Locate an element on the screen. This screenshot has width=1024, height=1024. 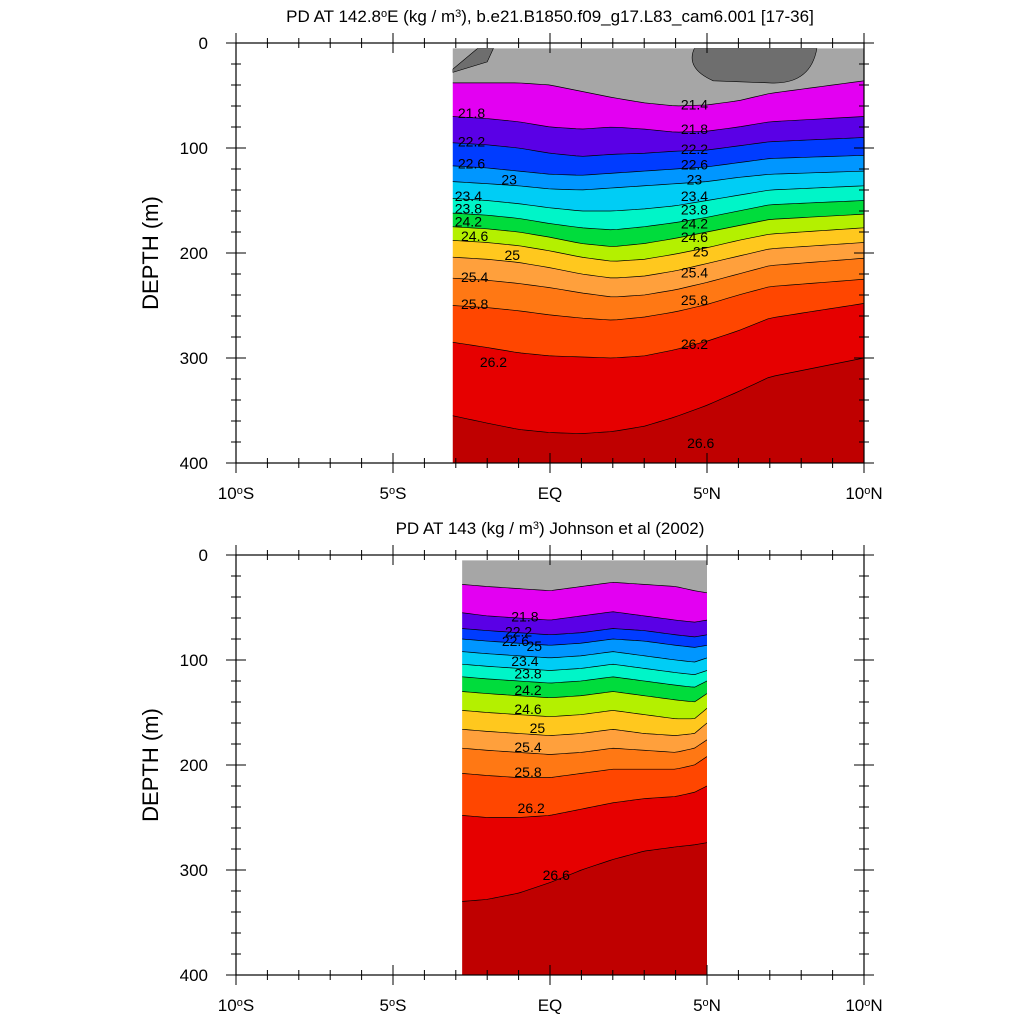
y-axis-label: DEPTH (m) is located at coordinates (150, 253).